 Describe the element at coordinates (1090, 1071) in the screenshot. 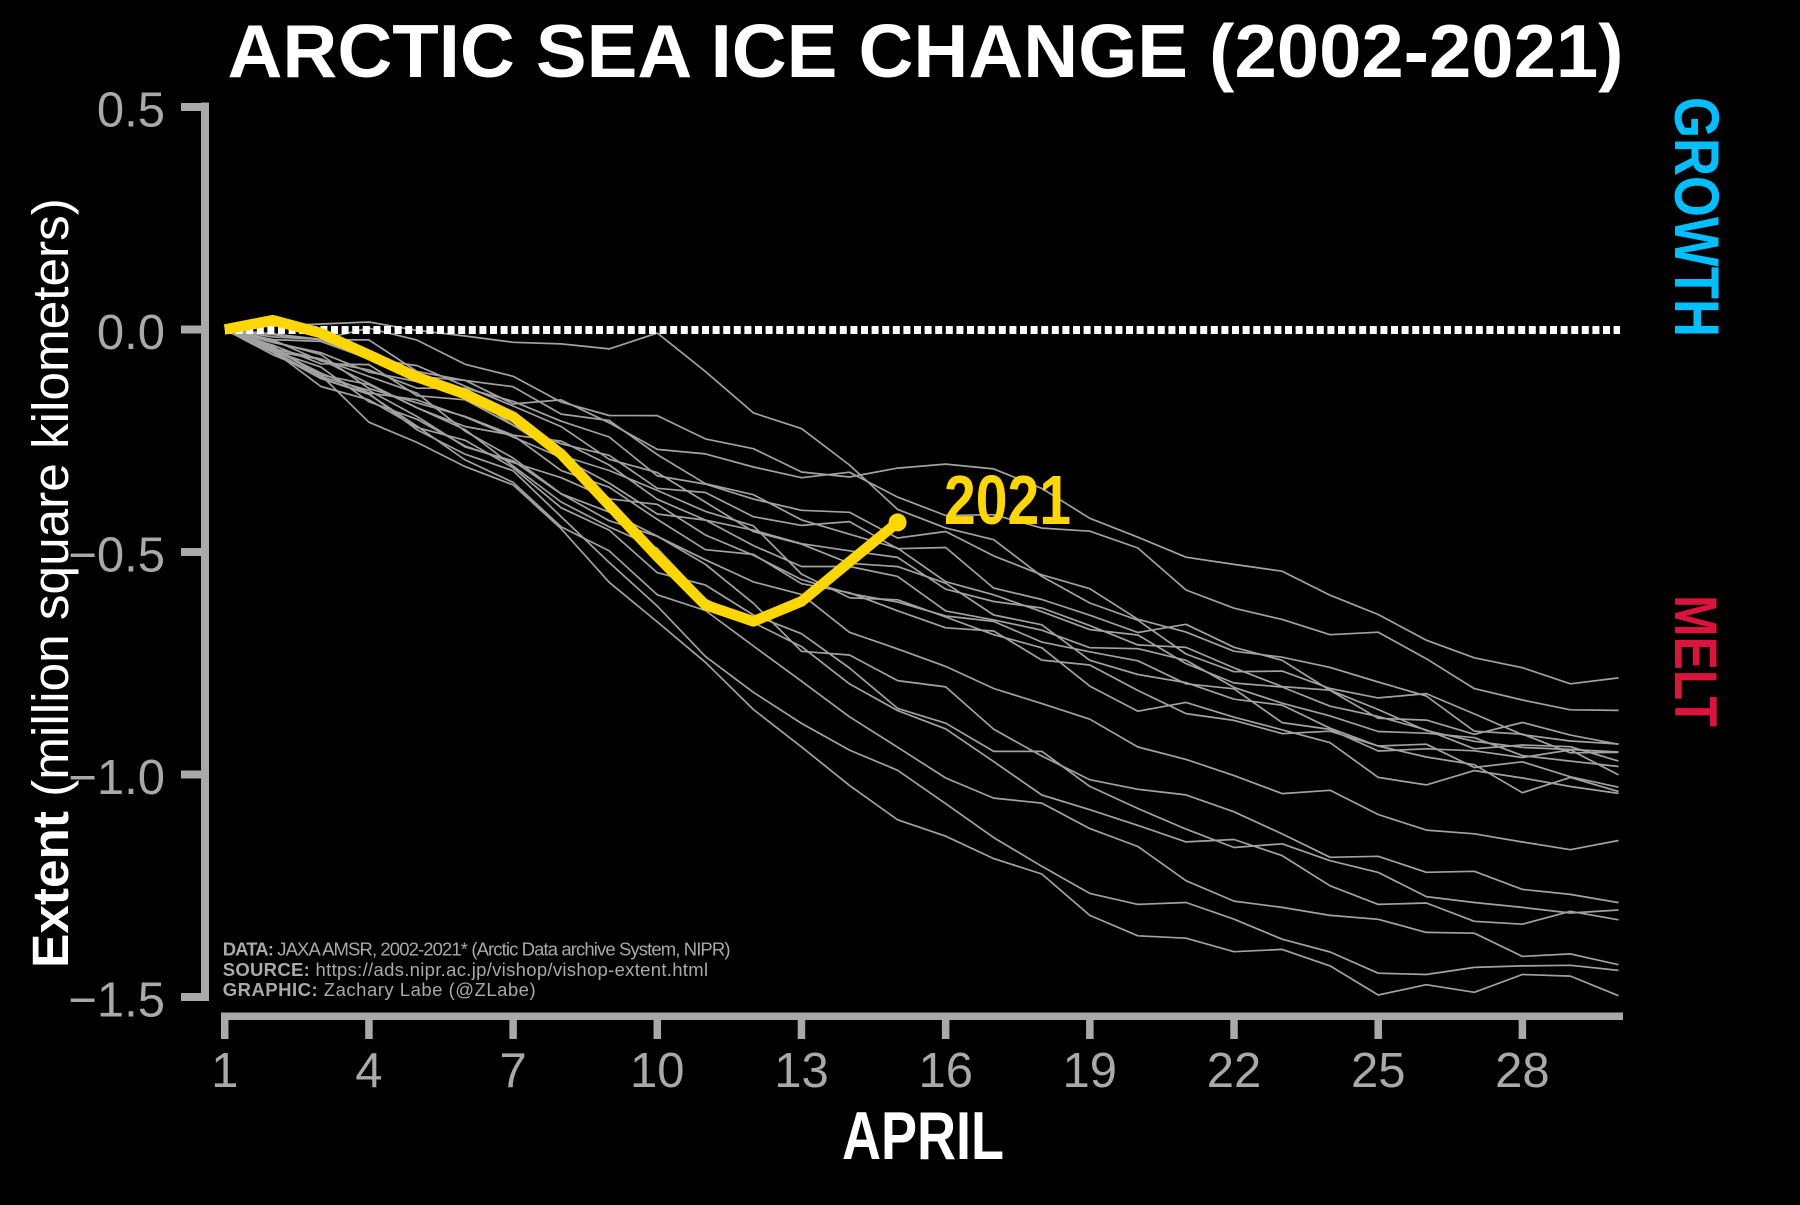

I see `svg-text: 19` at that location.